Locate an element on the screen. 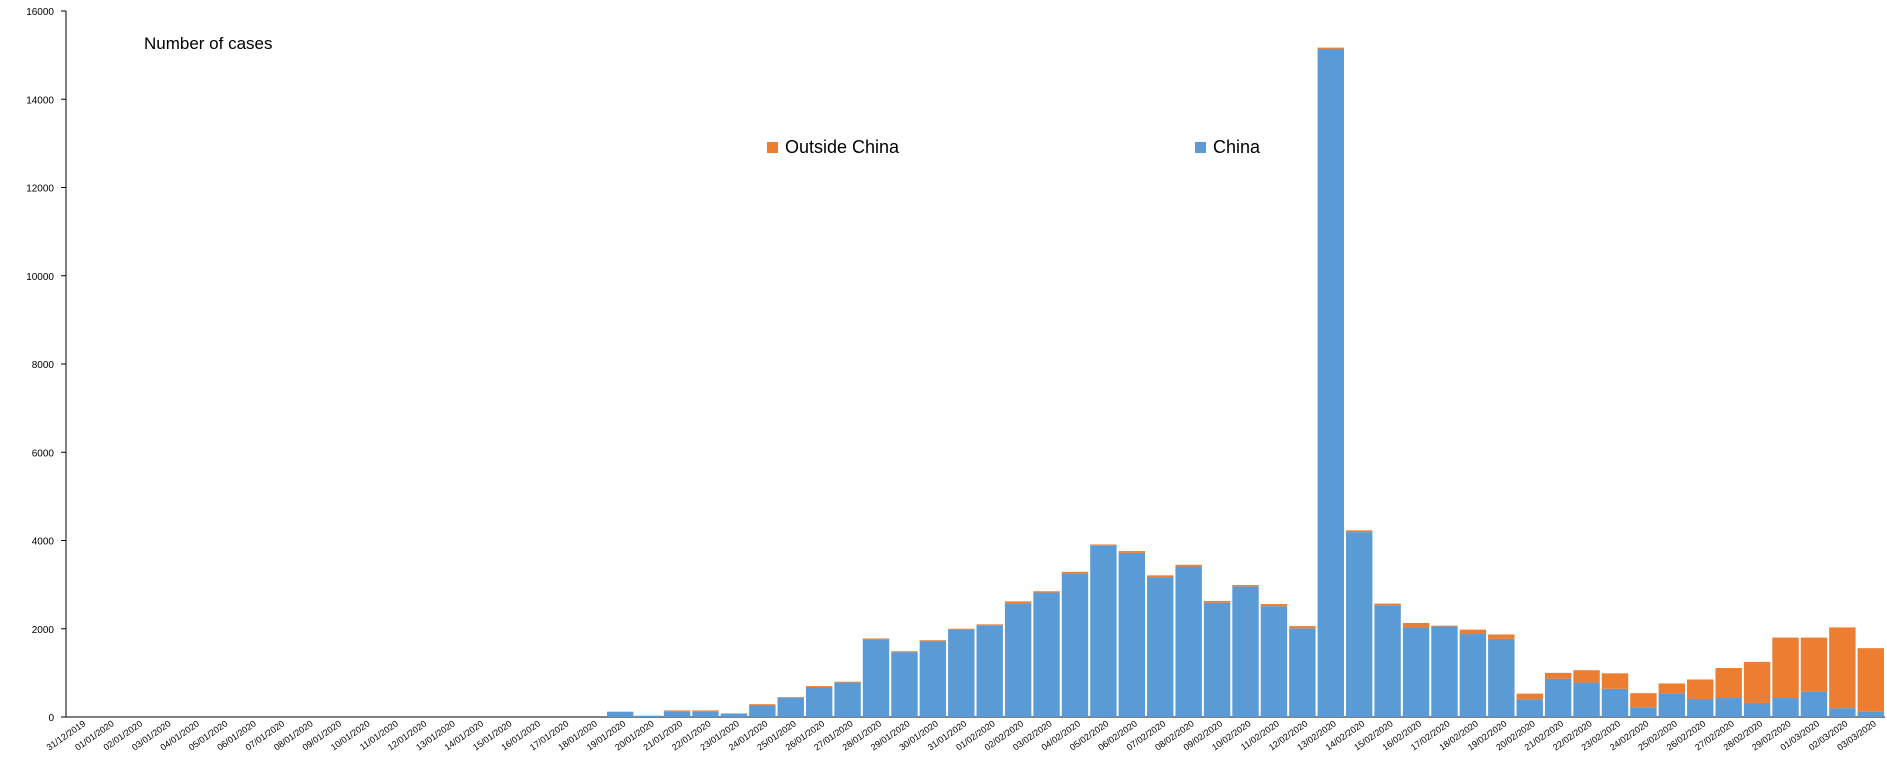 The width and height of the screenshot is (1887, 773). y-tick-label: 10000 is located at coordinates (40, 277).